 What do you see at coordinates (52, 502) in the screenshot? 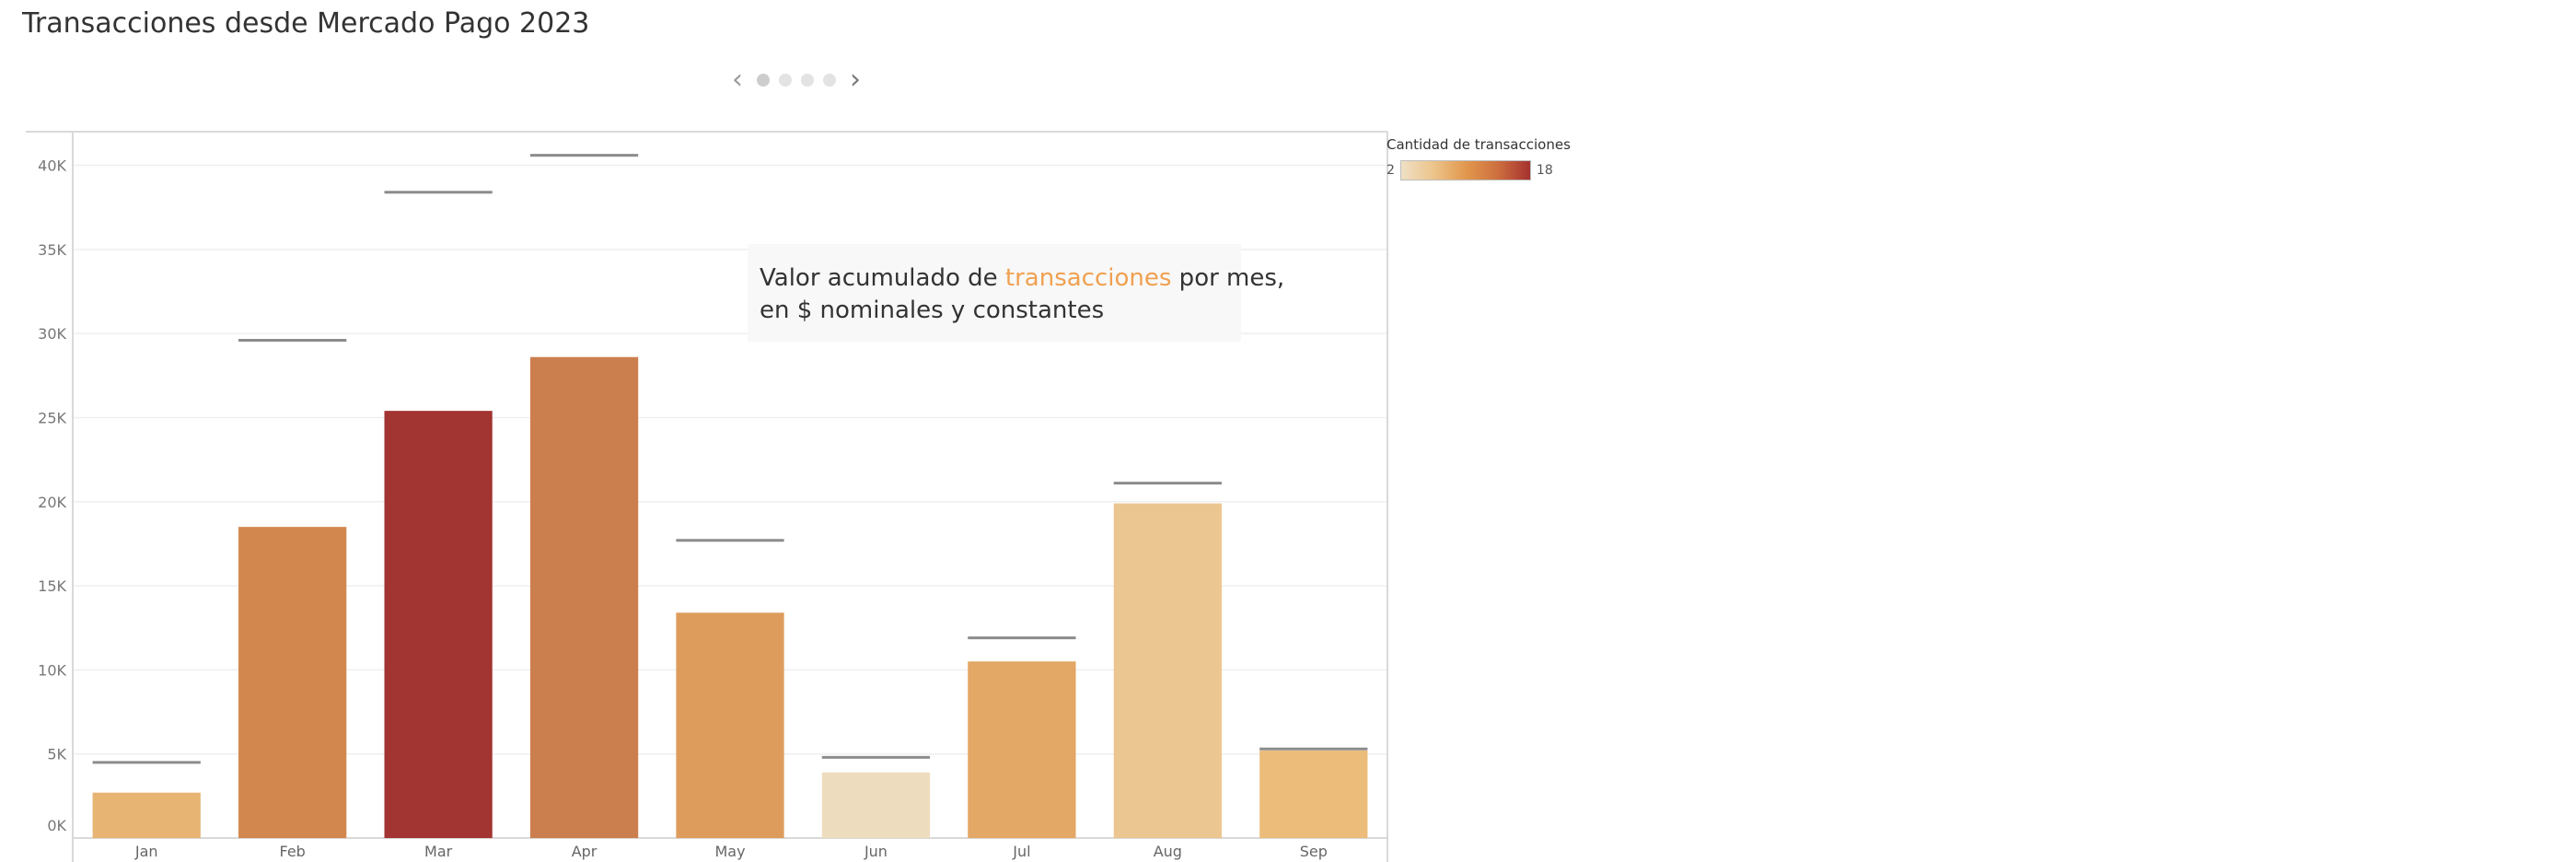
I see `y-tick-label: 20K` at bounding box center [52, 502].